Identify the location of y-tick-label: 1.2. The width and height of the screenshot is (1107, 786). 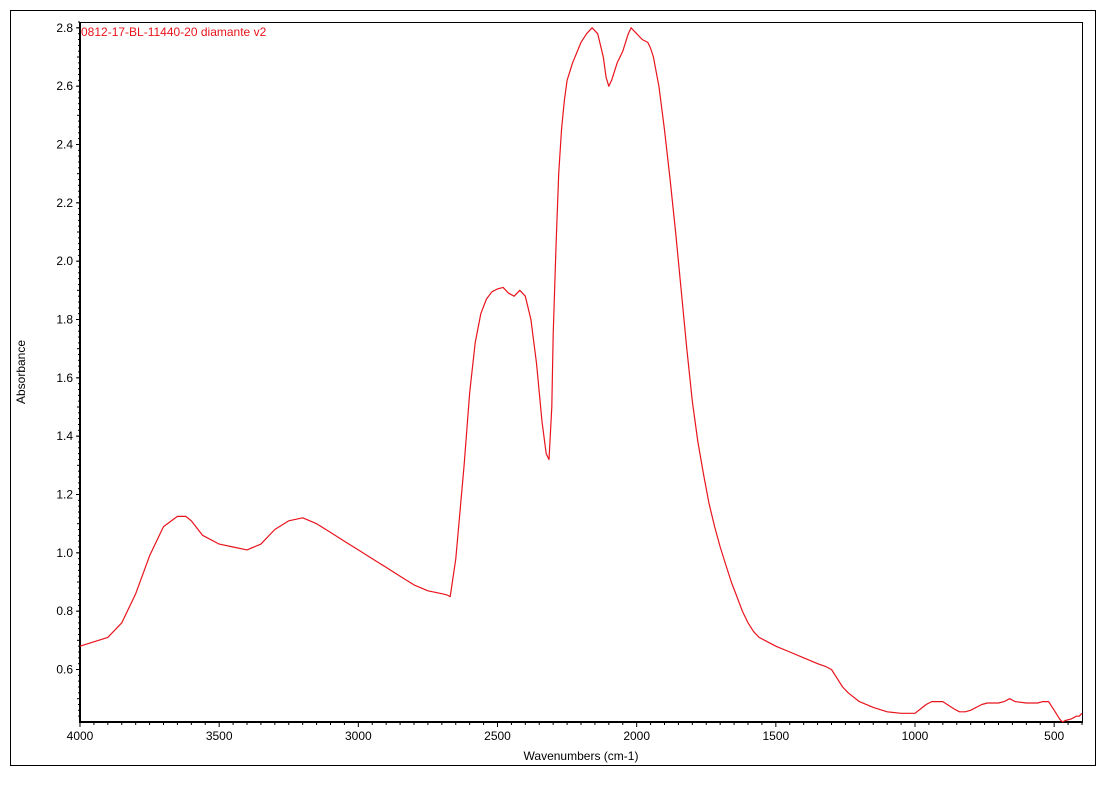
(64, 495).